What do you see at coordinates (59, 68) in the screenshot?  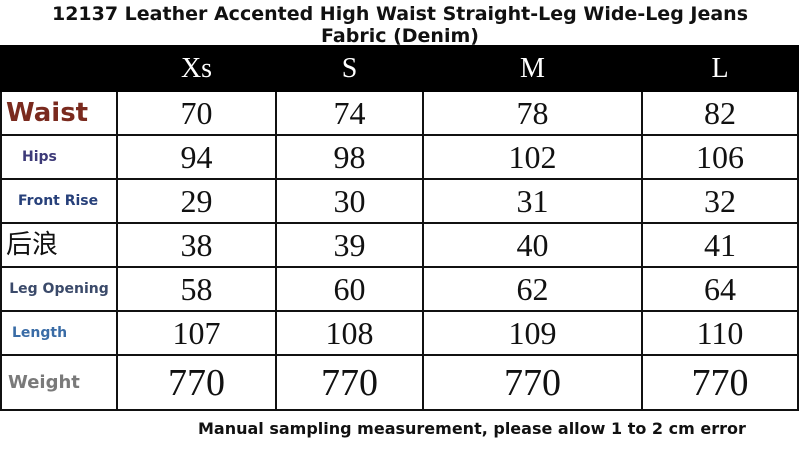 I see `header-corner` at bounding box center [59, 68].